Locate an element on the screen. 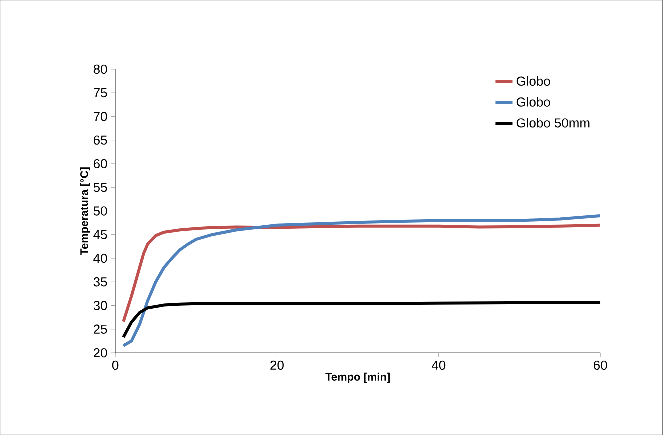 Image resolution: width=663 pixels, height=436 pixels. x-tick-label: 0 is located at coordinates (115, 365).